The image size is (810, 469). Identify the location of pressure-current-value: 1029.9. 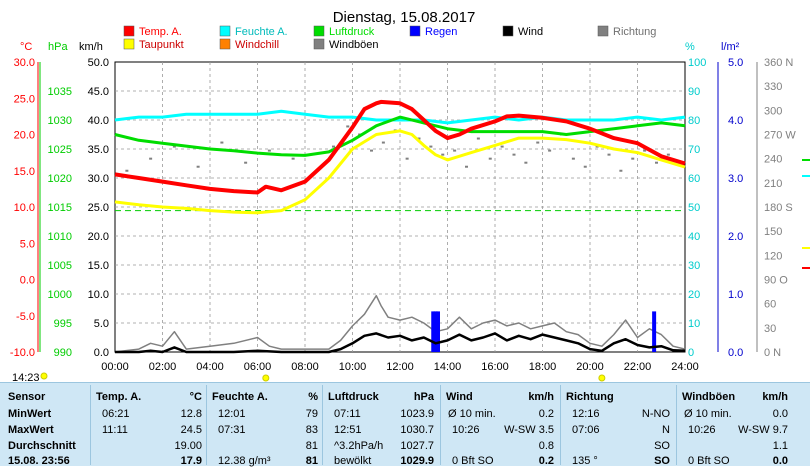
(417, 461).